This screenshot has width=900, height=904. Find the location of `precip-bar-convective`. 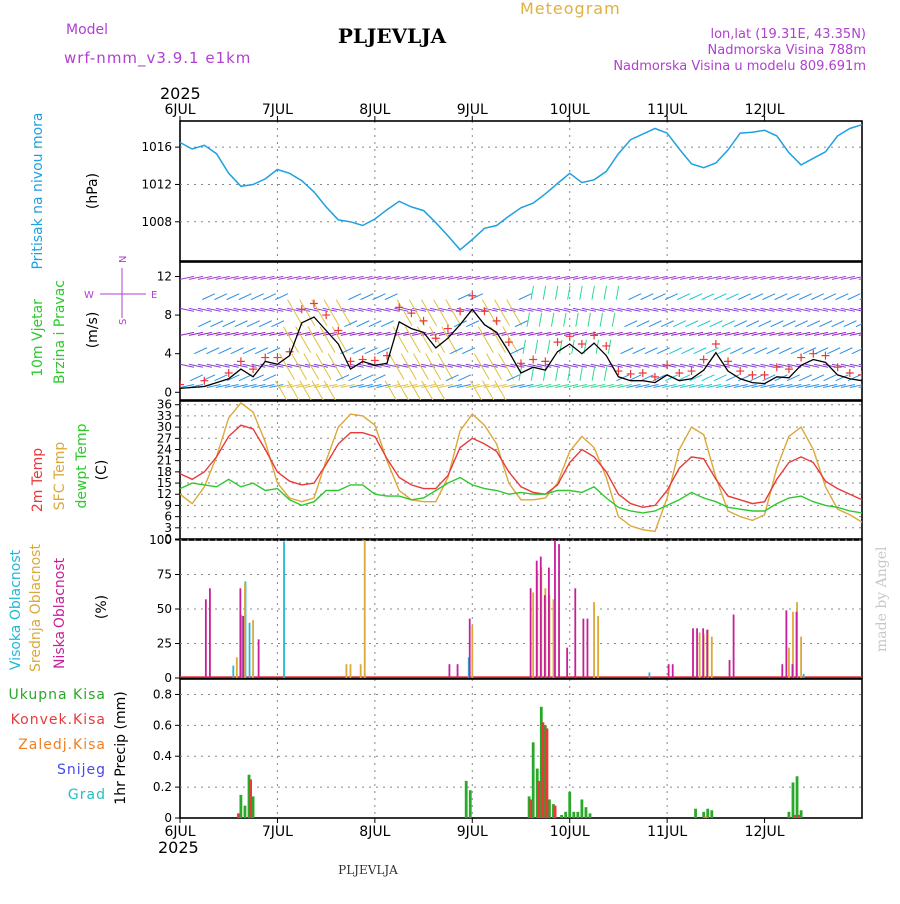

precip-bar-convective is located at coordinates (531, 808).